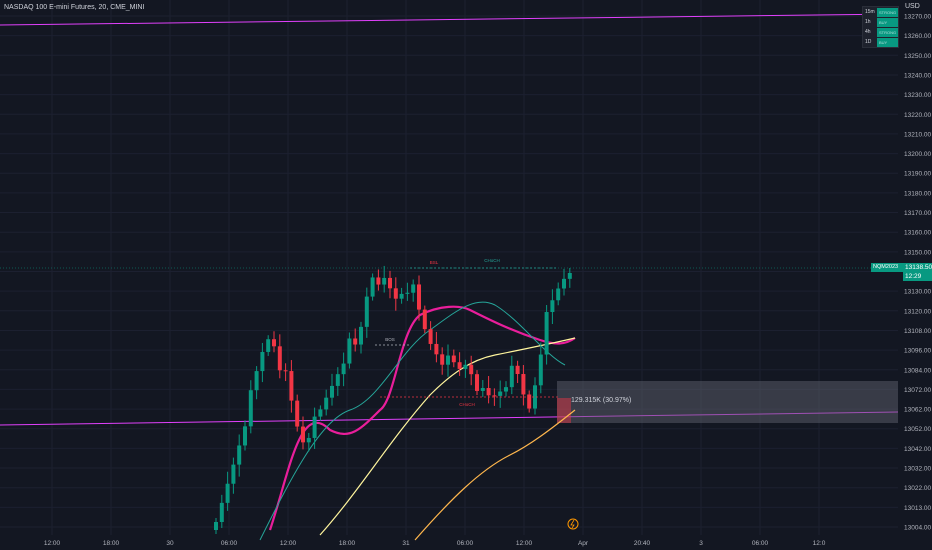 This screenshot has width=932, height=550. Describe the element at coordinates (601, 400) in the screenshot. I see `volume-profile-label: 129.315K (30.97%)` at that location.